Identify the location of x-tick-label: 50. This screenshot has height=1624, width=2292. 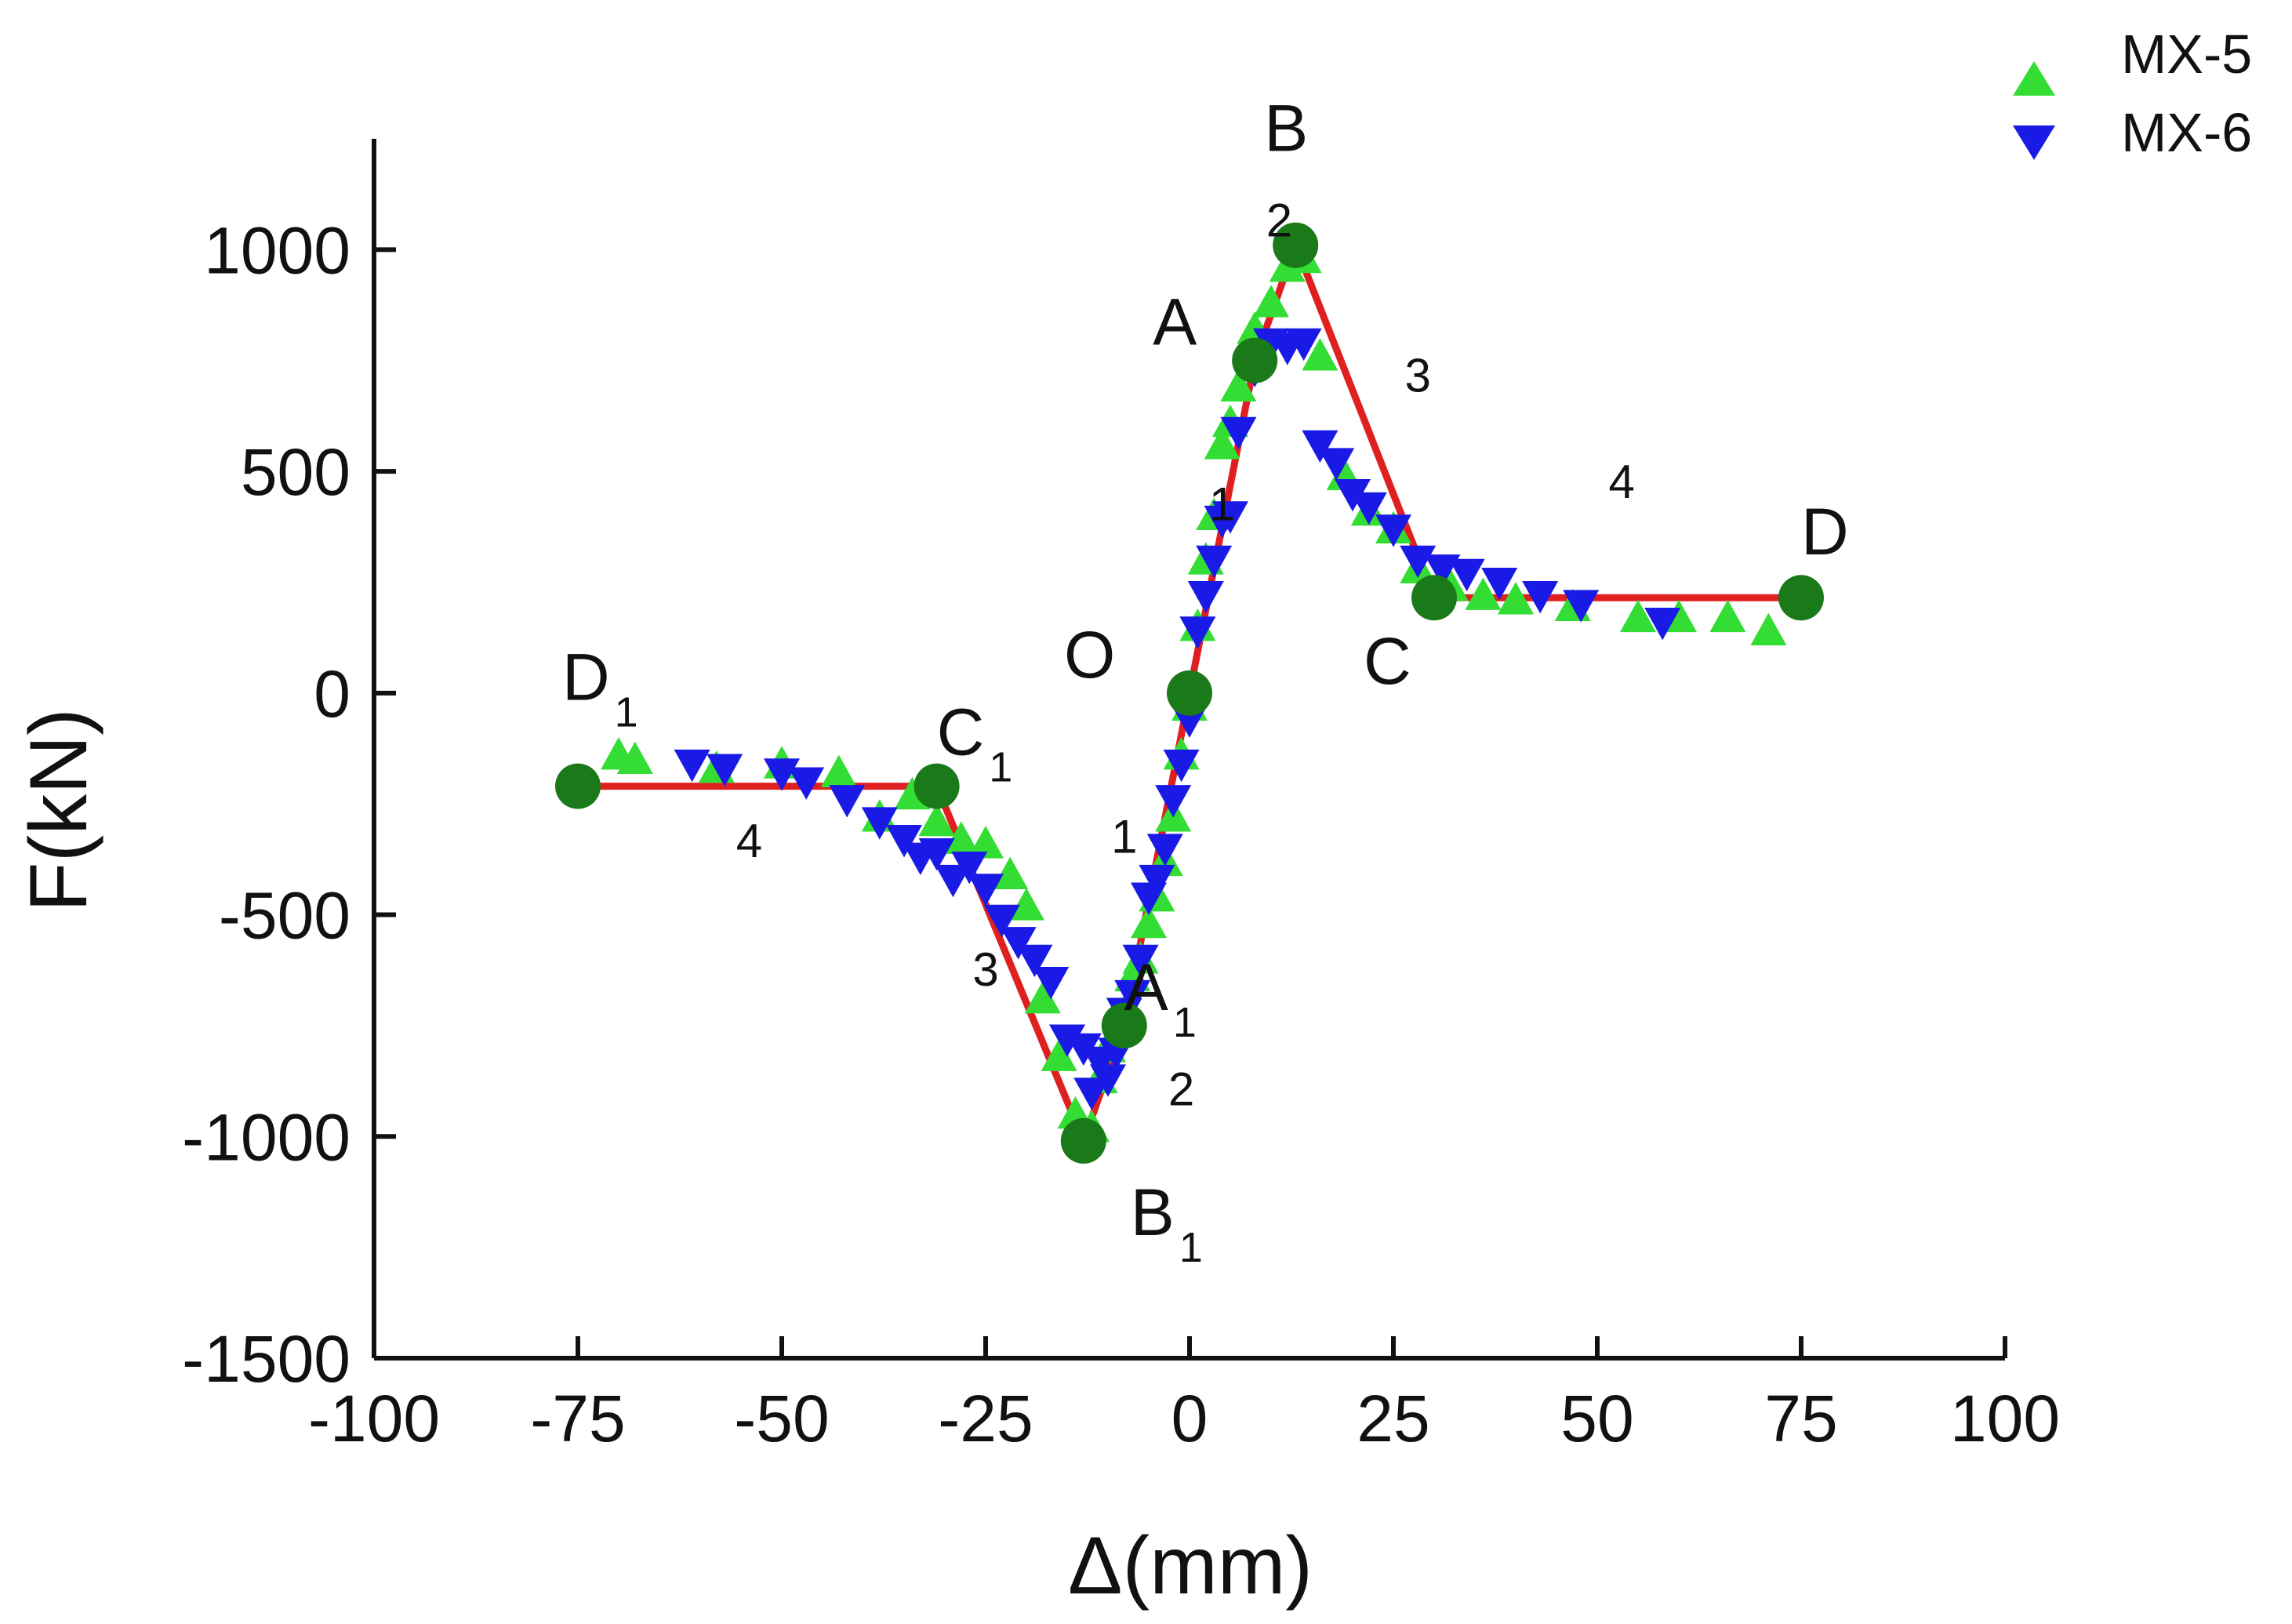
(1596, 1419).